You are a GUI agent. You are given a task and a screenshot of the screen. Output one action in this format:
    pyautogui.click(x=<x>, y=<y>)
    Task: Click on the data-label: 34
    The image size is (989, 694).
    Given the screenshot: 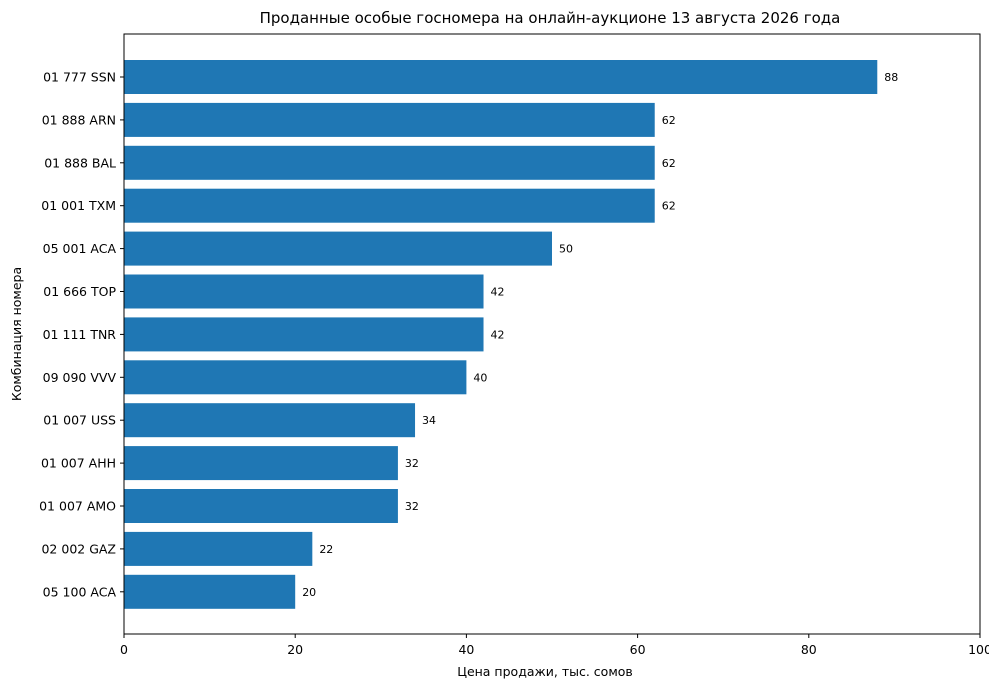 What is the action you would take?
    pyautogui.click(x=429, y=420)
    